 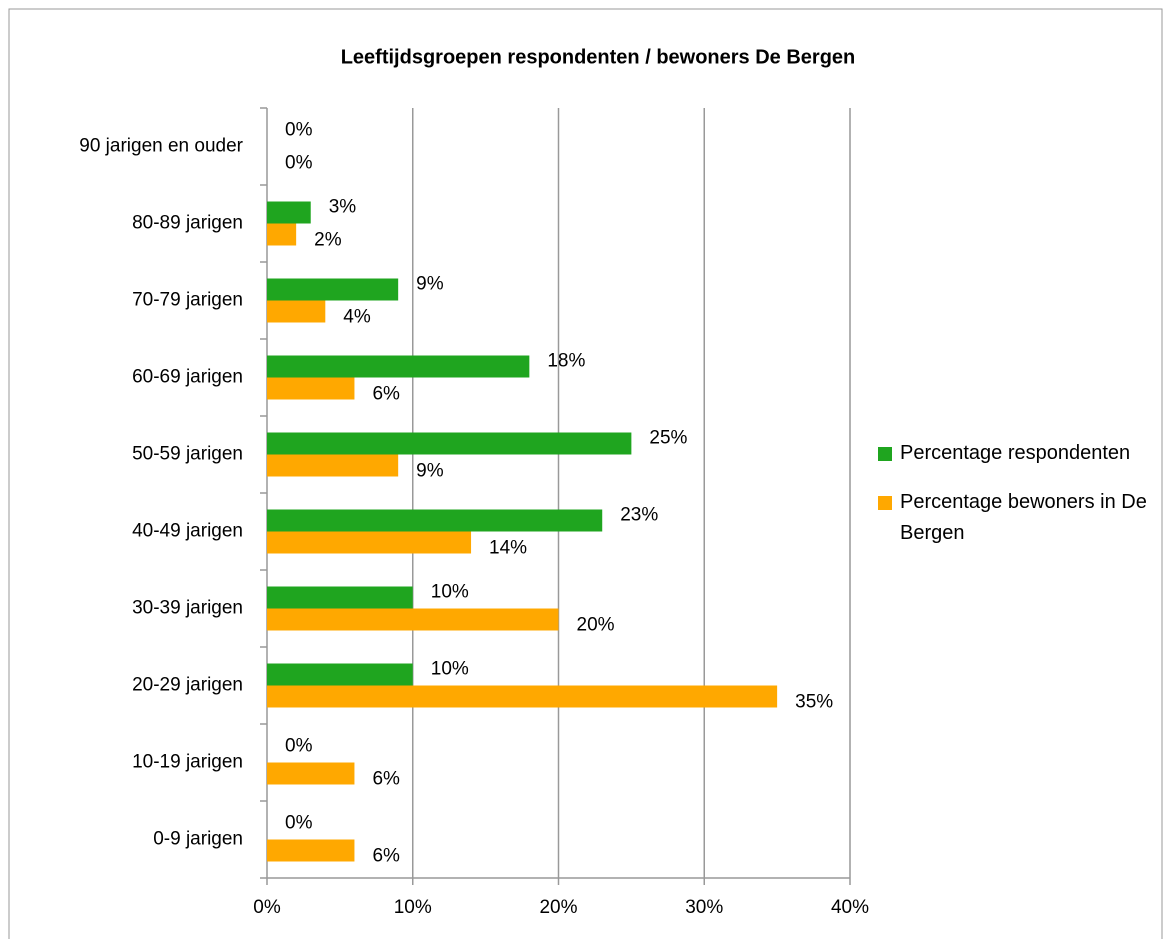 What do you see at coordinates (1023, 517) in the screenshot?
I see `legend-label: Percentage bewoners in De Bergen` at bounding box center [1023, 517].